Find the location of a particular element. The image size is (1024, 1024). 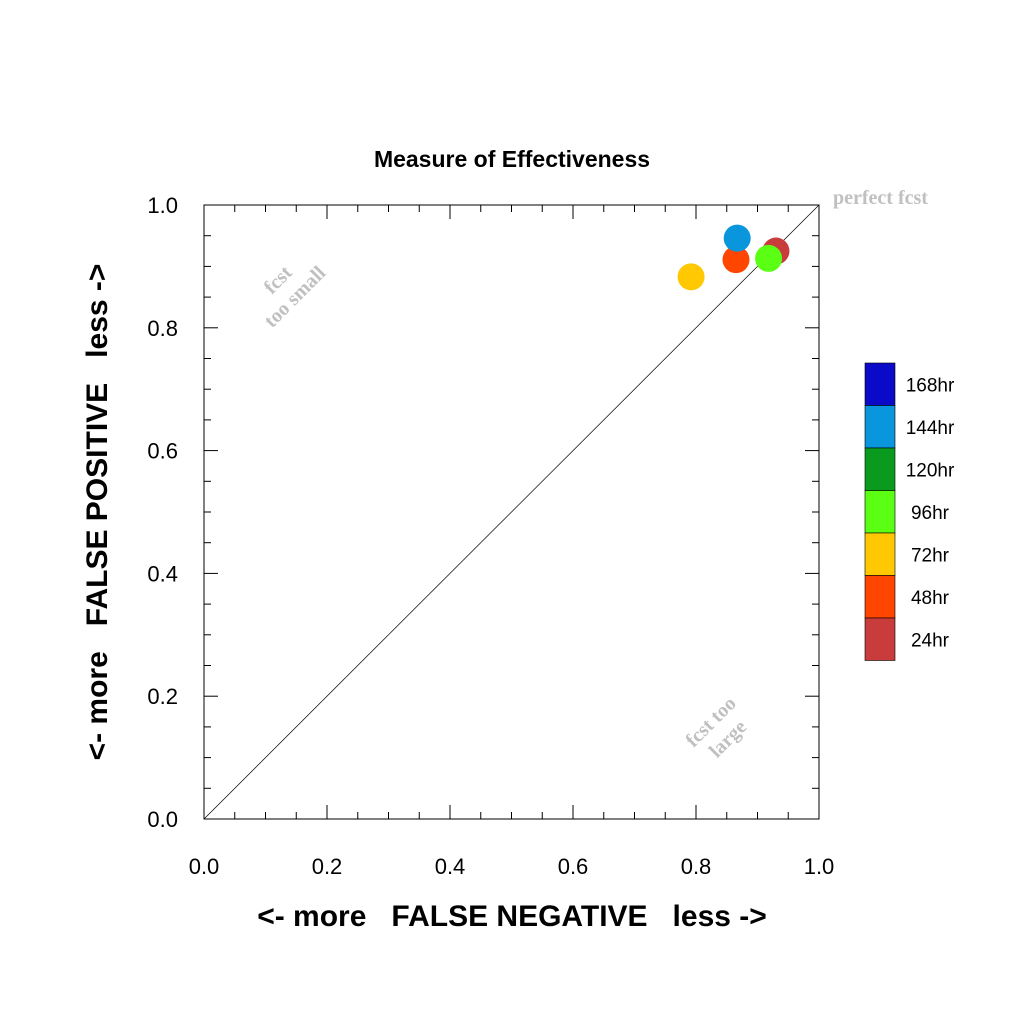

legend: 168hr 144hr 120hr 96hr 72hr 48hr 24hr is located at coordinates (909, 511).